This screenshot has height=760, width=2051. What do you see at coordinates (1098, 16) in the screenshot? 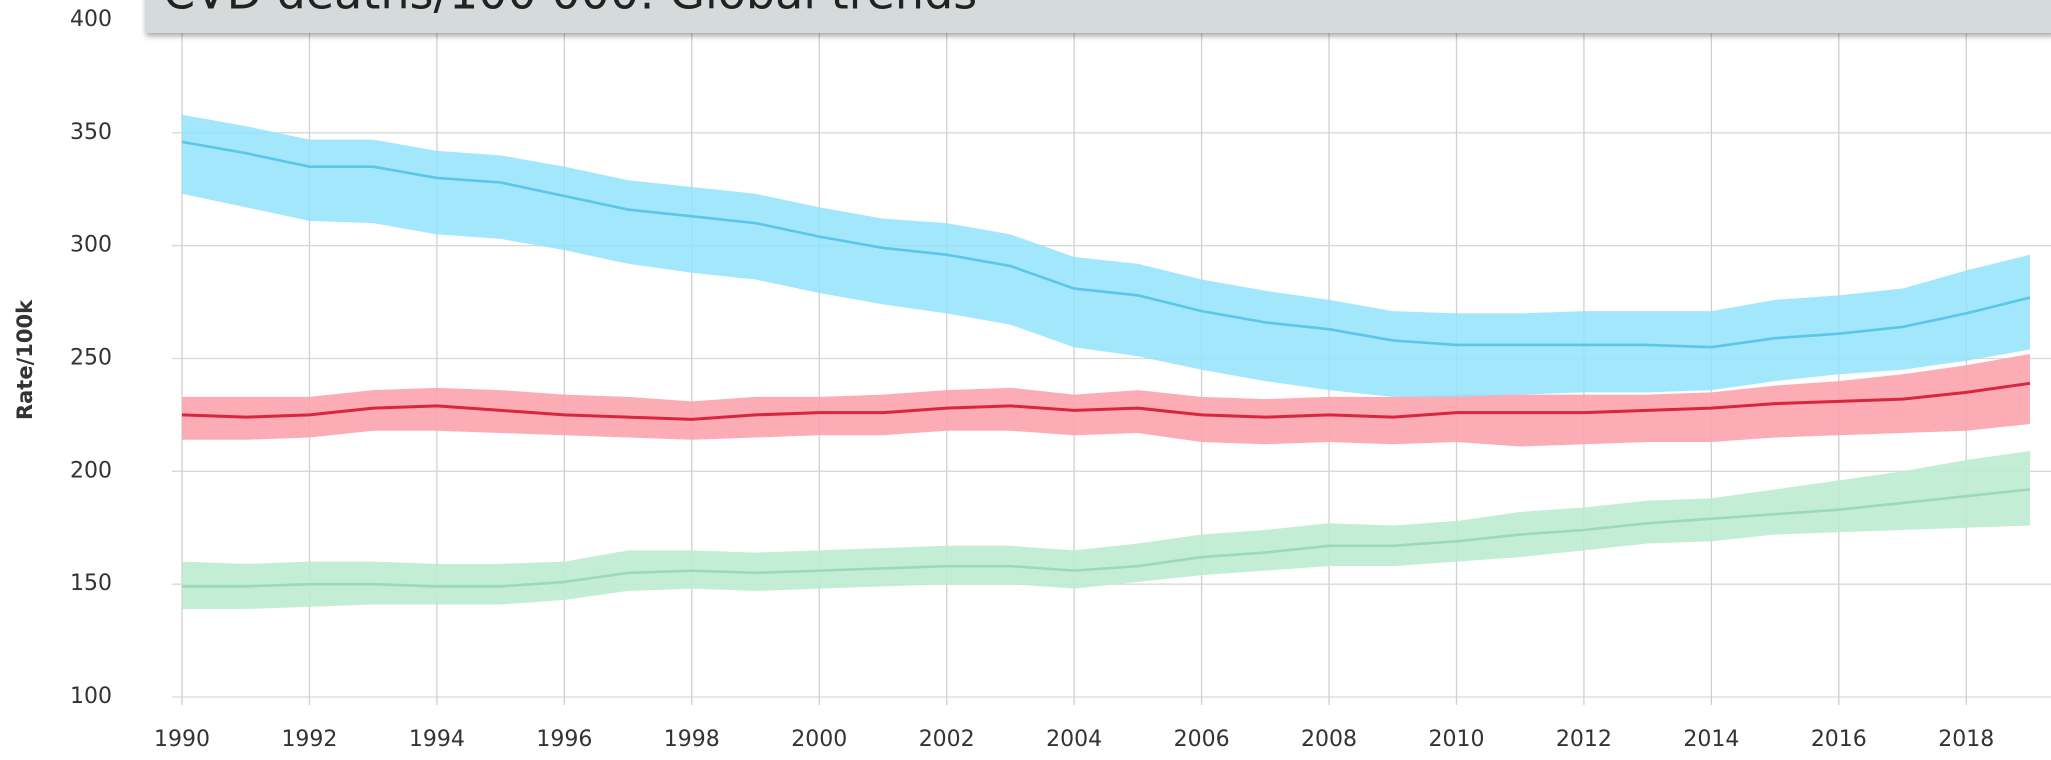
I see `title-box` at bounding box center [1098, 16].